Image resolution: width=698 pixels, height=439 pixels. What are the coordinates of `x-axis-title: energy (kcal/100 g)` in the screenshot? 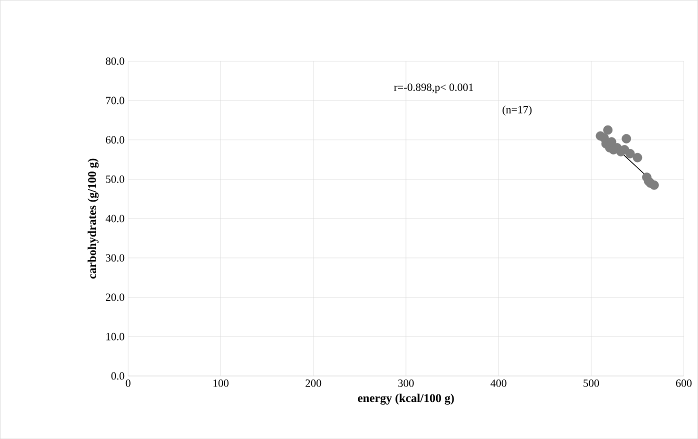 It's located at (406, 399).